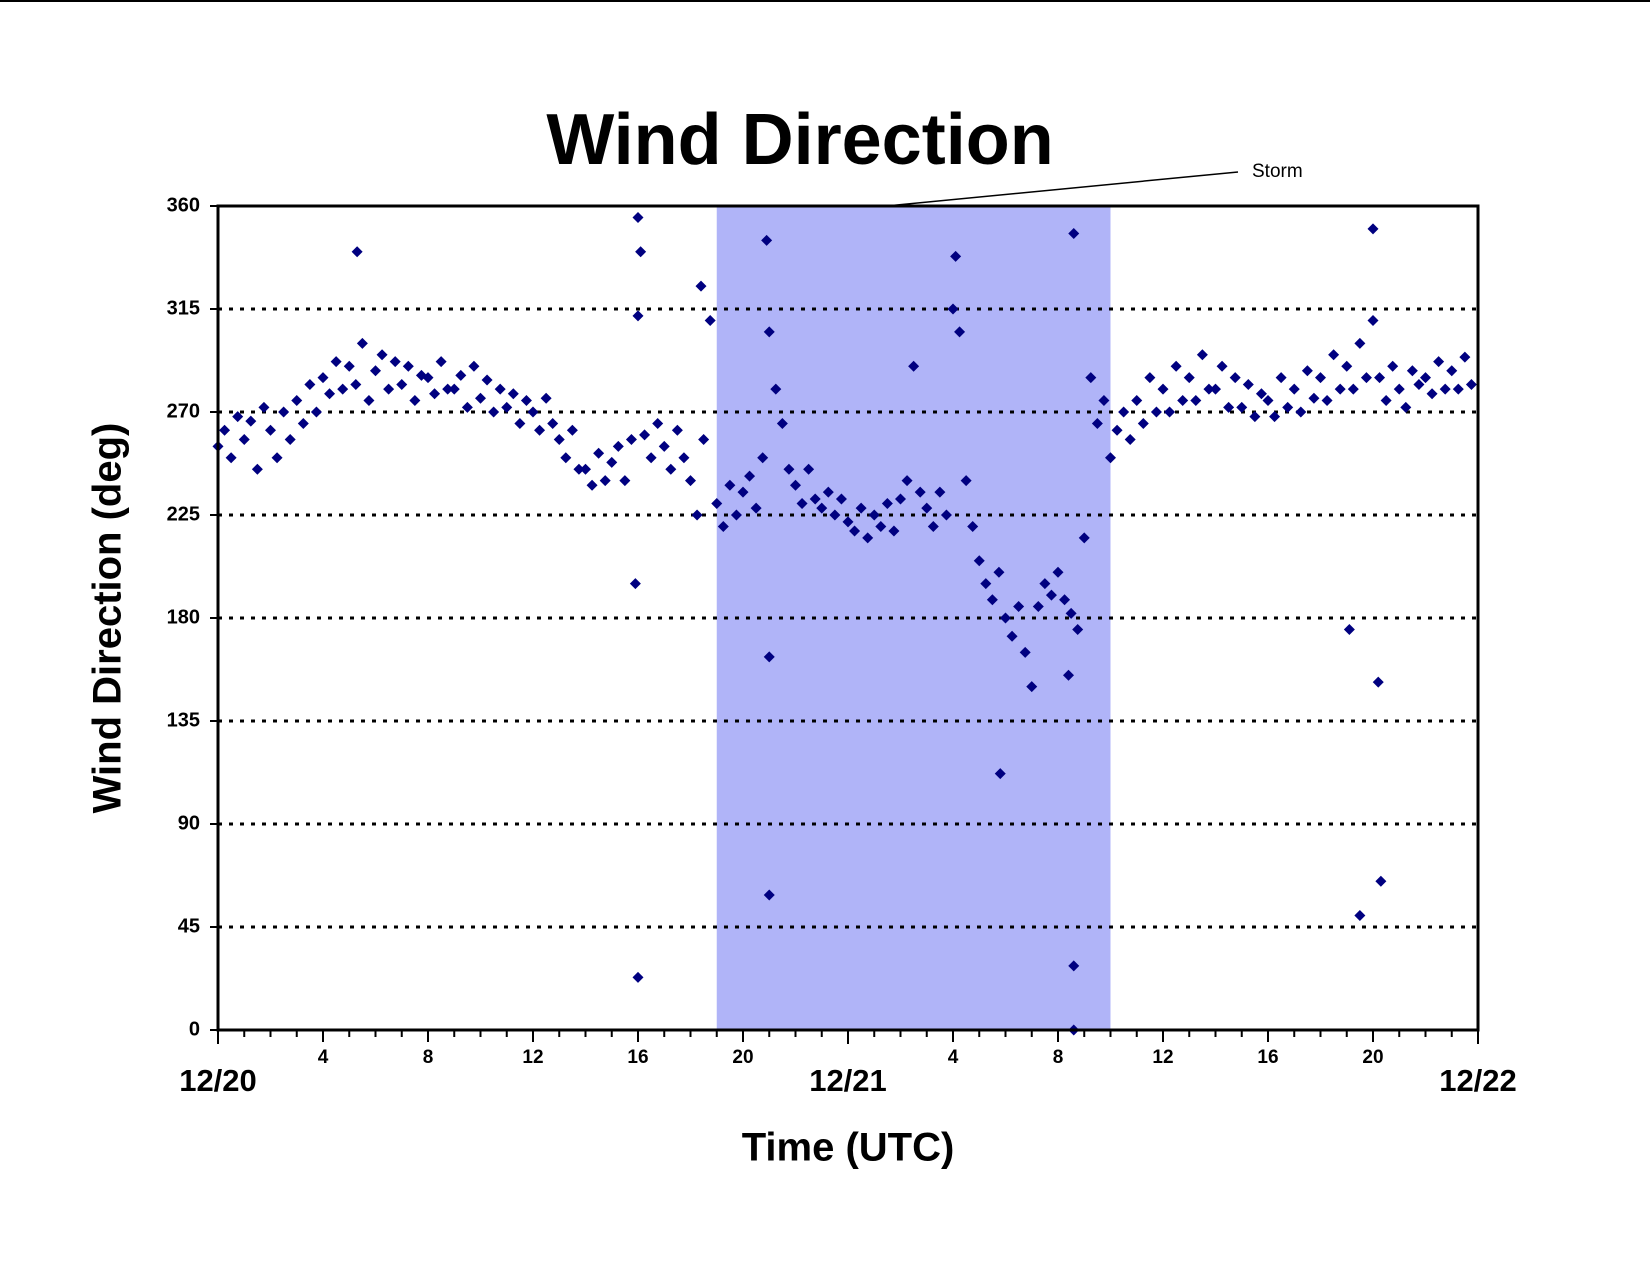  I want to click on y-tick-label: 180, so click(183, 617).